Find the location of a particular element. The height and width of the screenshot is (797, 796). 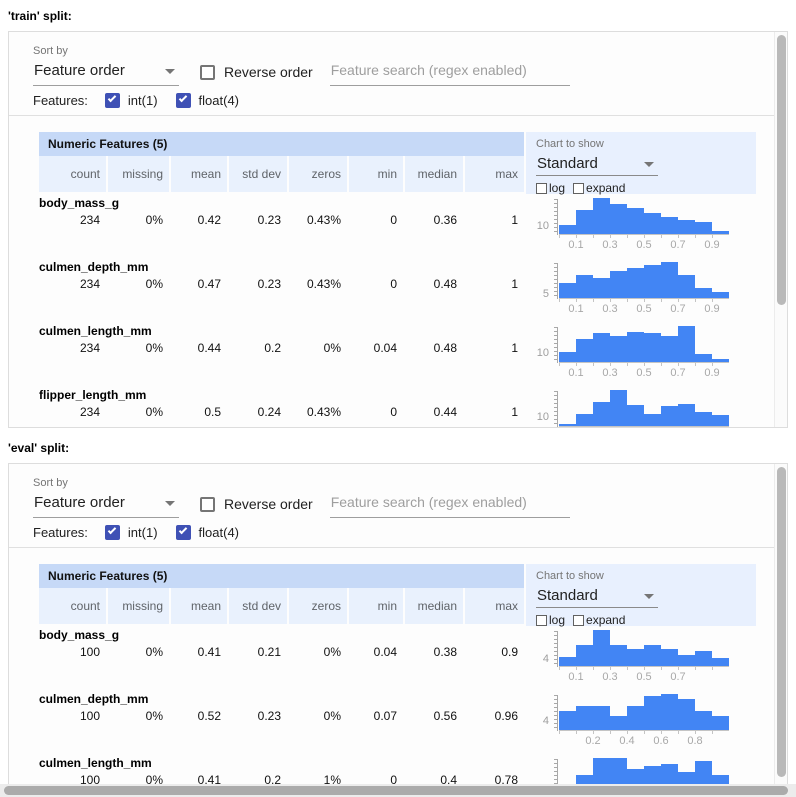

x-axis-labels: 0.1 0.3 0.5 0.7 0.9 is located at coordinates (644, 245).